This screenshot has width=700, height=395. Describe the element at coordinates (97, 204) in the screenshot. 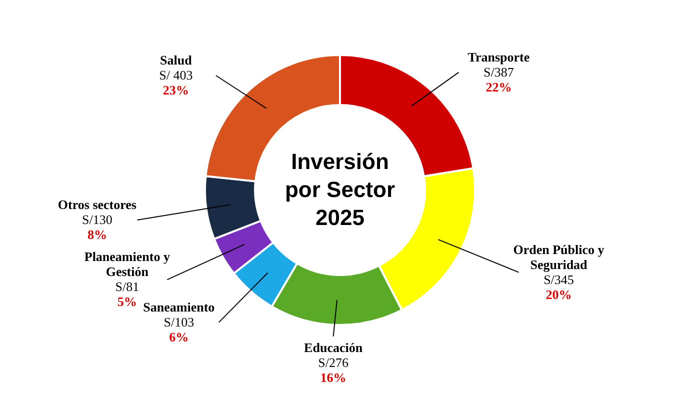

I see `slice-label: Otros sectores` at that location.